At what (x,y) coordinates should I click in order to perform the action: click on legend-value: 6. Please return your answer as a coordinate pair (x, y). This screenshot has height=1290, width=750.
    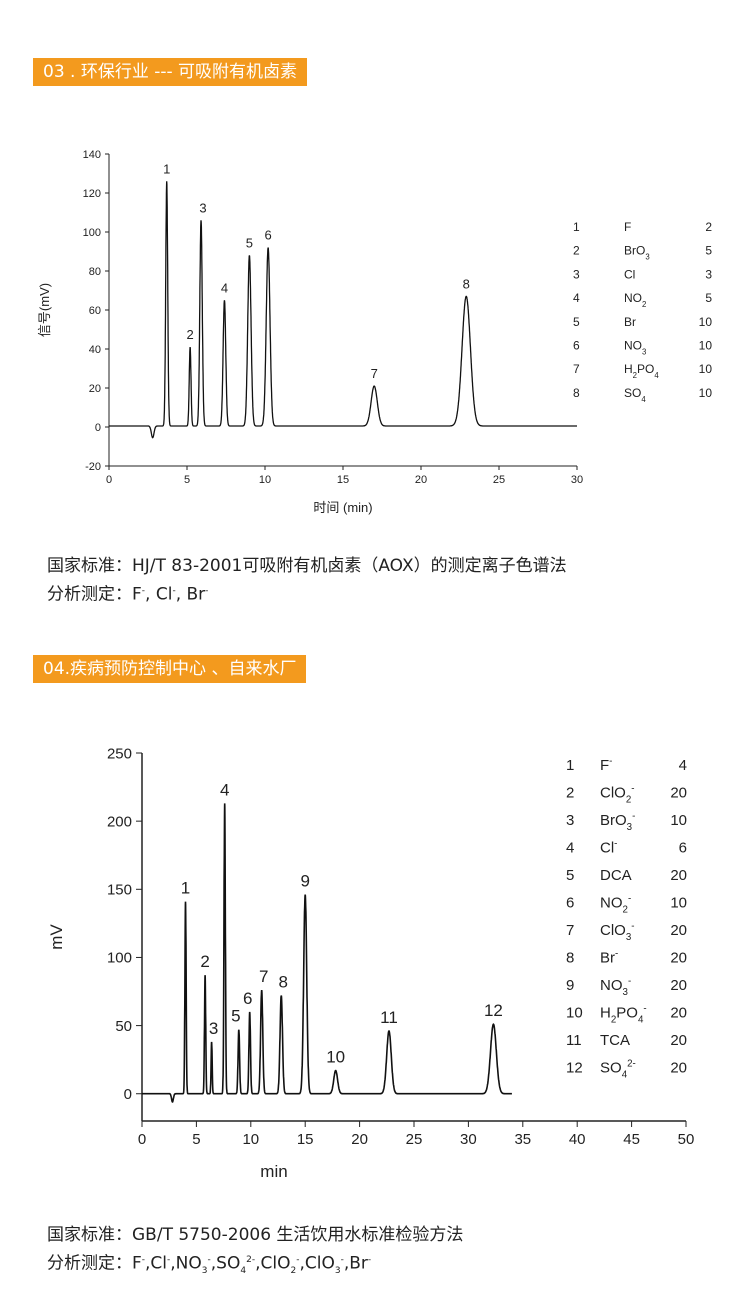
    Looking at the image, I should click on (683, 848).